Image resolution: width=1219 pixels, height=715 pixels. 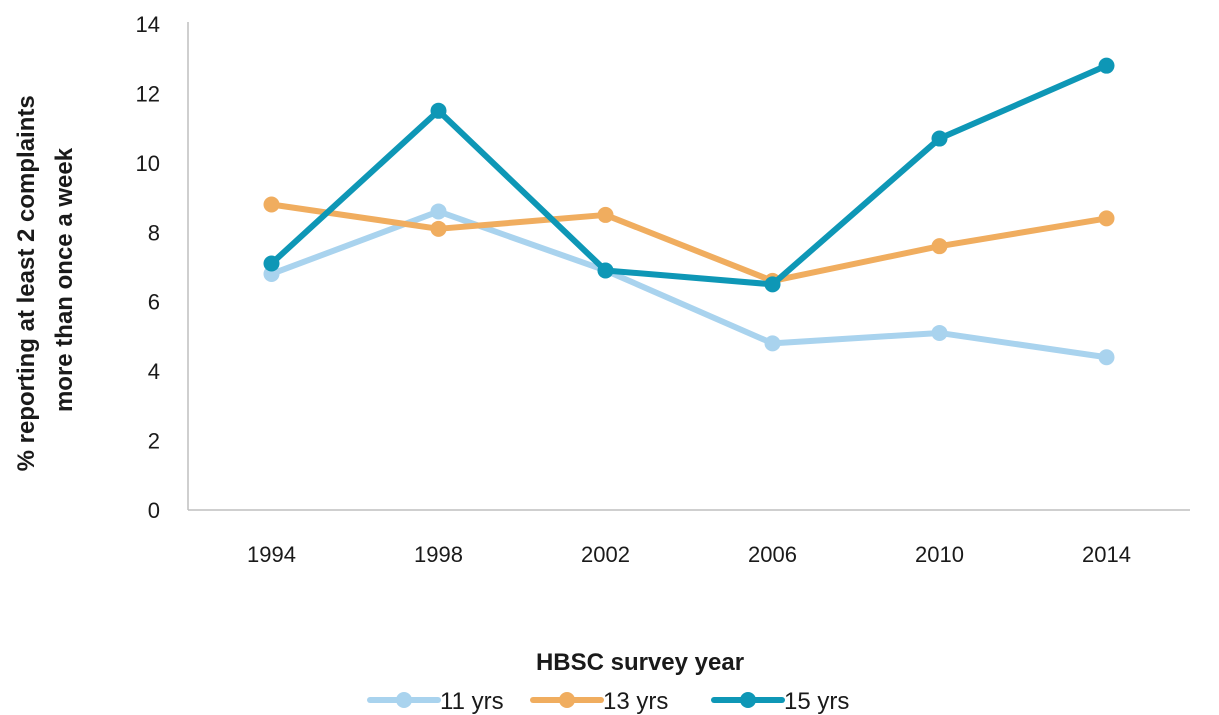 I want to click on x-tick-label: 2010, so click(x=939, y=554).